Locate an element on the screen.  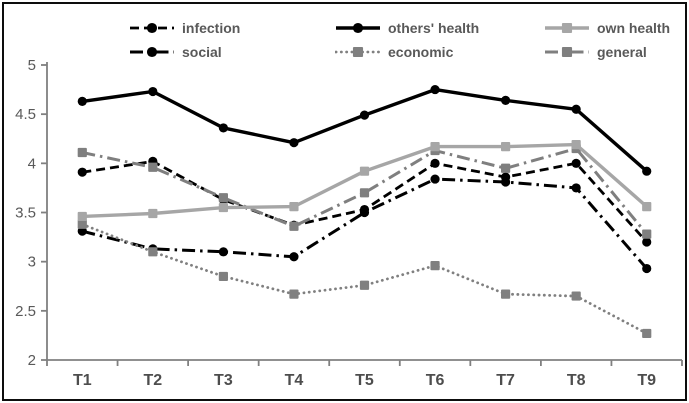
y-tick-label: 3.5 is located at coordinates (25, 213).